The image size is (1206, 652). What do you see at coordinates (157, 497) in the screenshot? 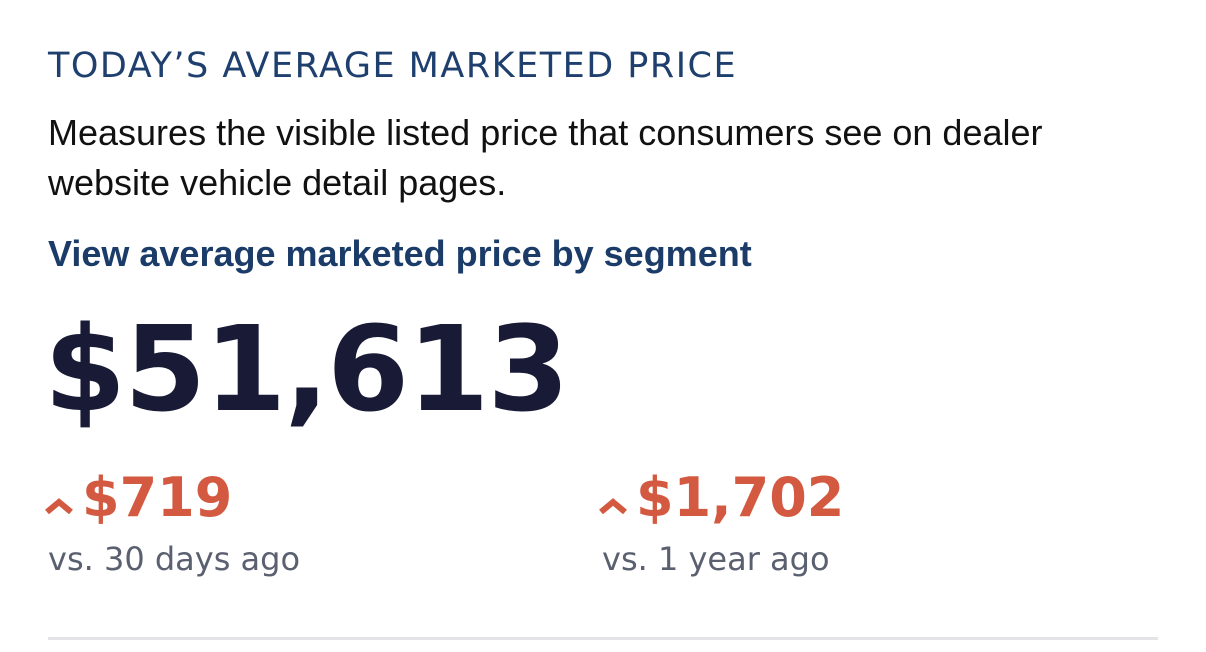
I see `change-value: $719` at bounding box center [157, 497].